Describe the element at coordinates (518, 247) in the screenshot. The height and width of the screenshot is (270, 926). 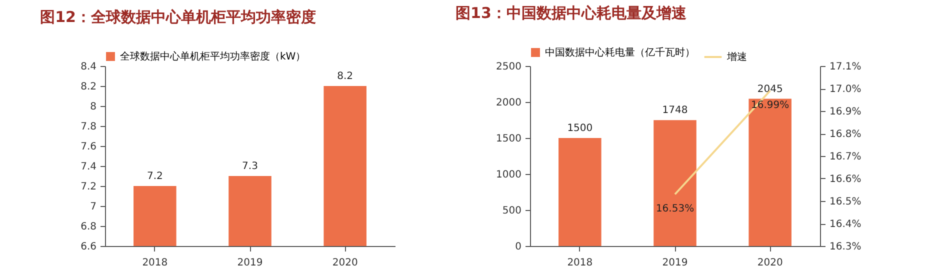
I see `y-tick-label: 0` at that location.